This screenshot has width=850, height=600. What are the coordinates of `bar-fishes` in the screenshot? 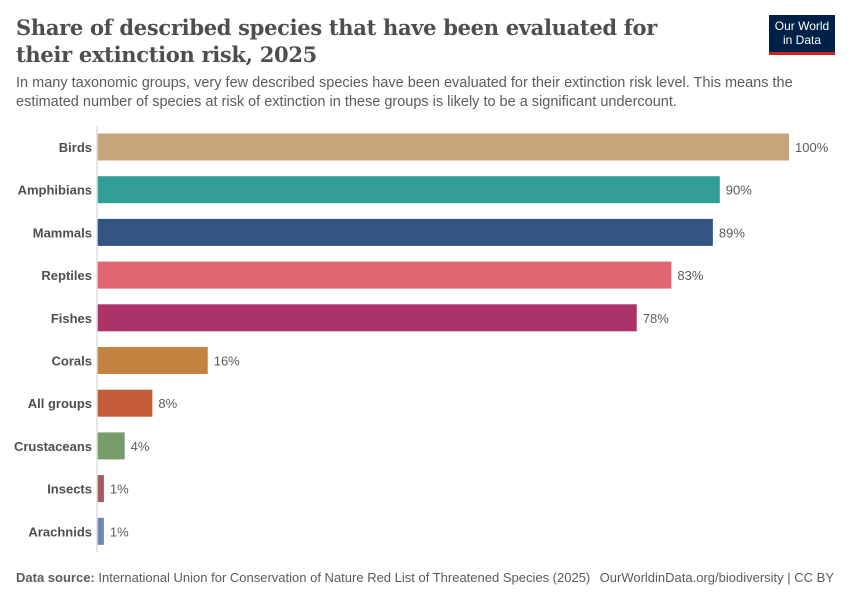 It's located at (367, 318).